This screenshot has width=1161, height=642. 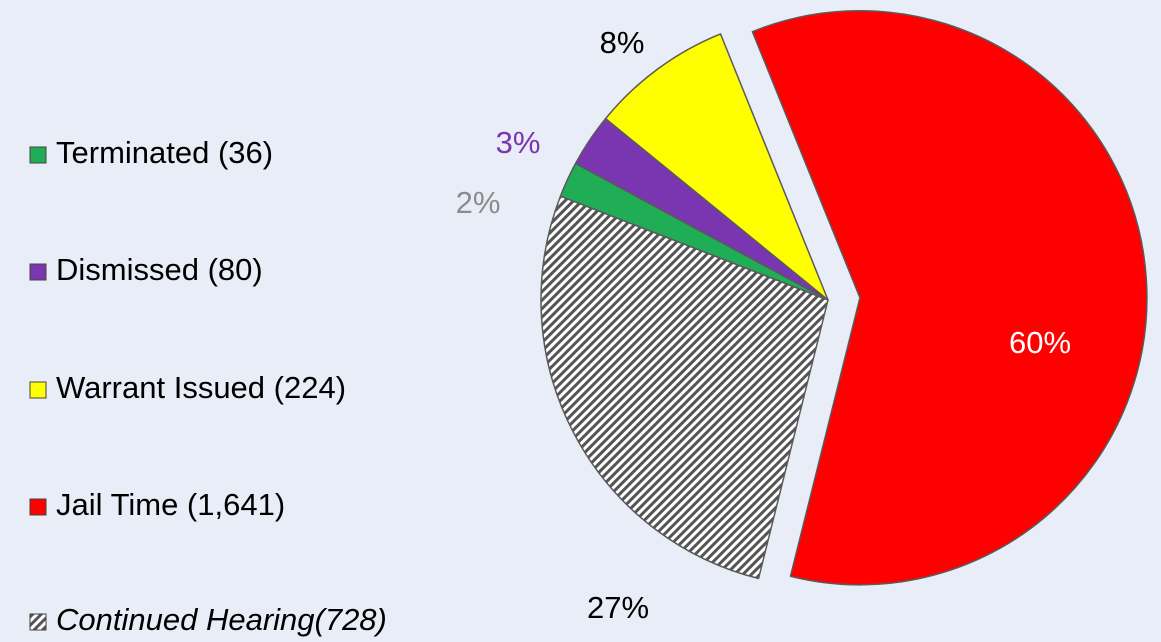 I want to click on slice-label: 60%, so click(x=1040, y=342).